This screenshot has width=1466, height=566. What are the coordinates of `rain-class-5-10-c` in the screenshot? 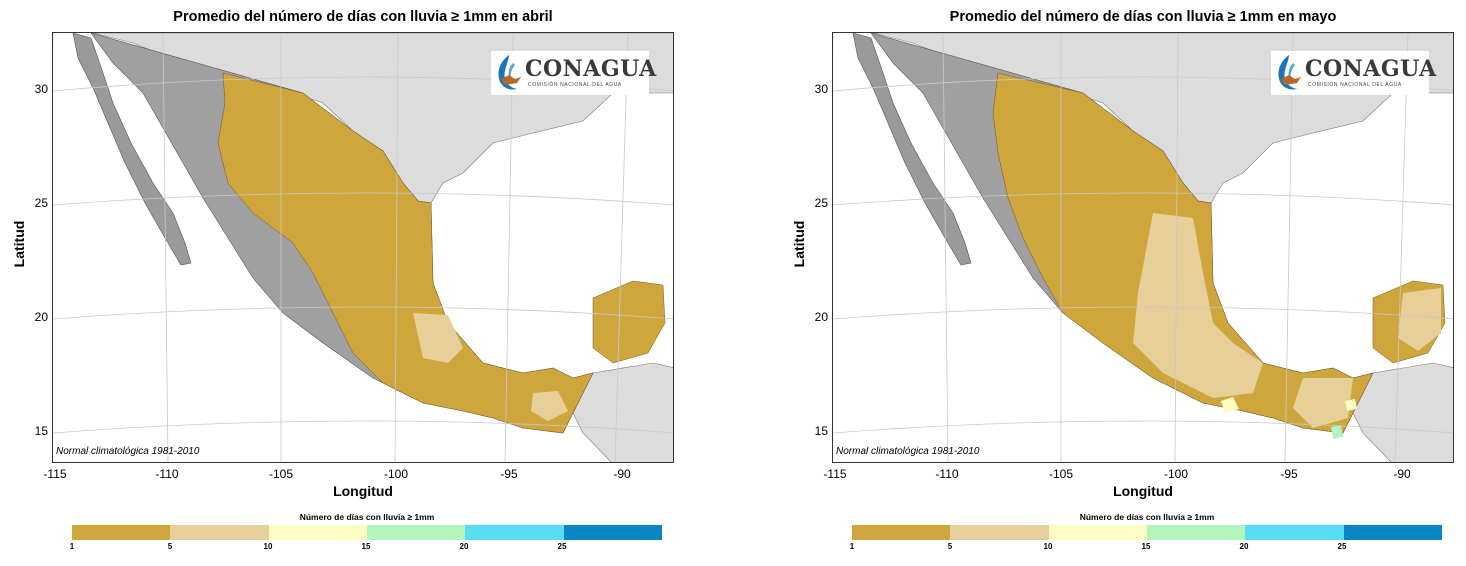 It's located at (1419, 319).